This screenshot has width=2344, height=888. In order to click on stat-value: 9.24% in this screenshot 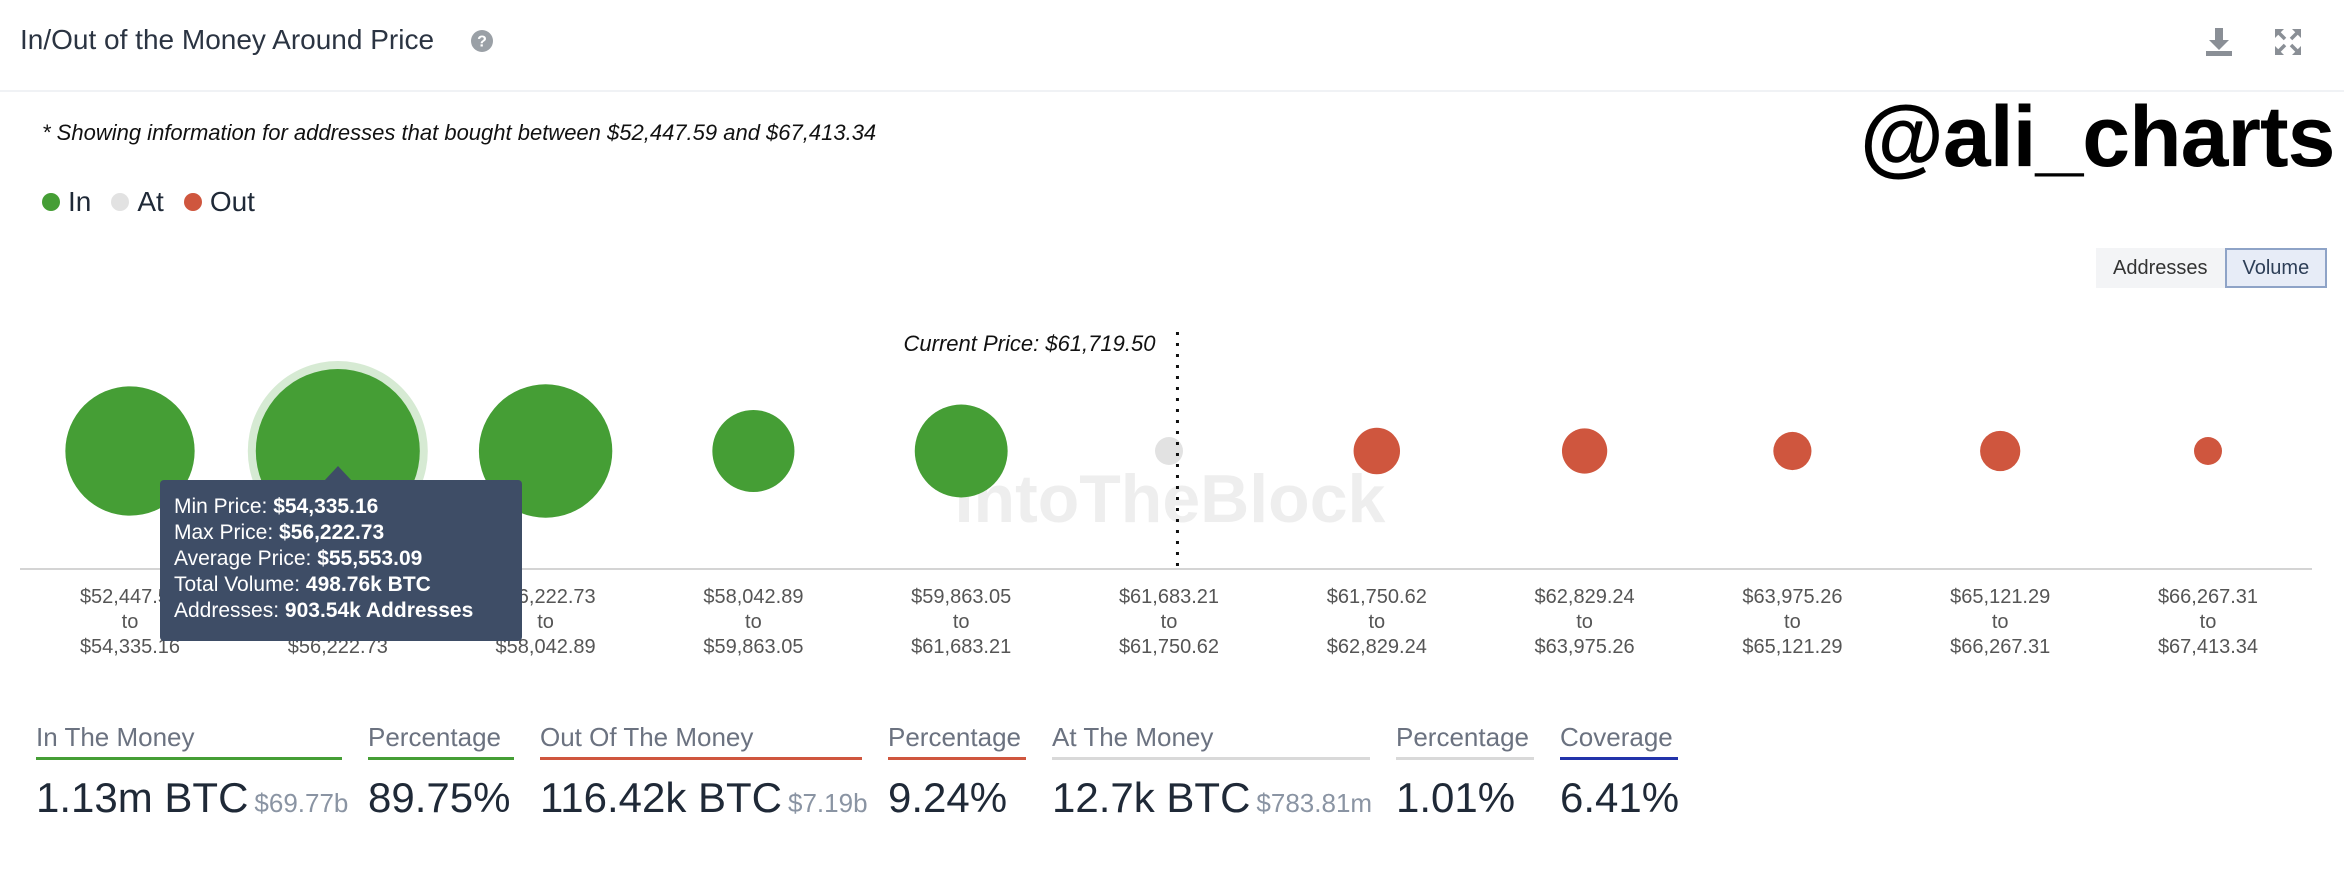, I will do `click(948, 797)`.